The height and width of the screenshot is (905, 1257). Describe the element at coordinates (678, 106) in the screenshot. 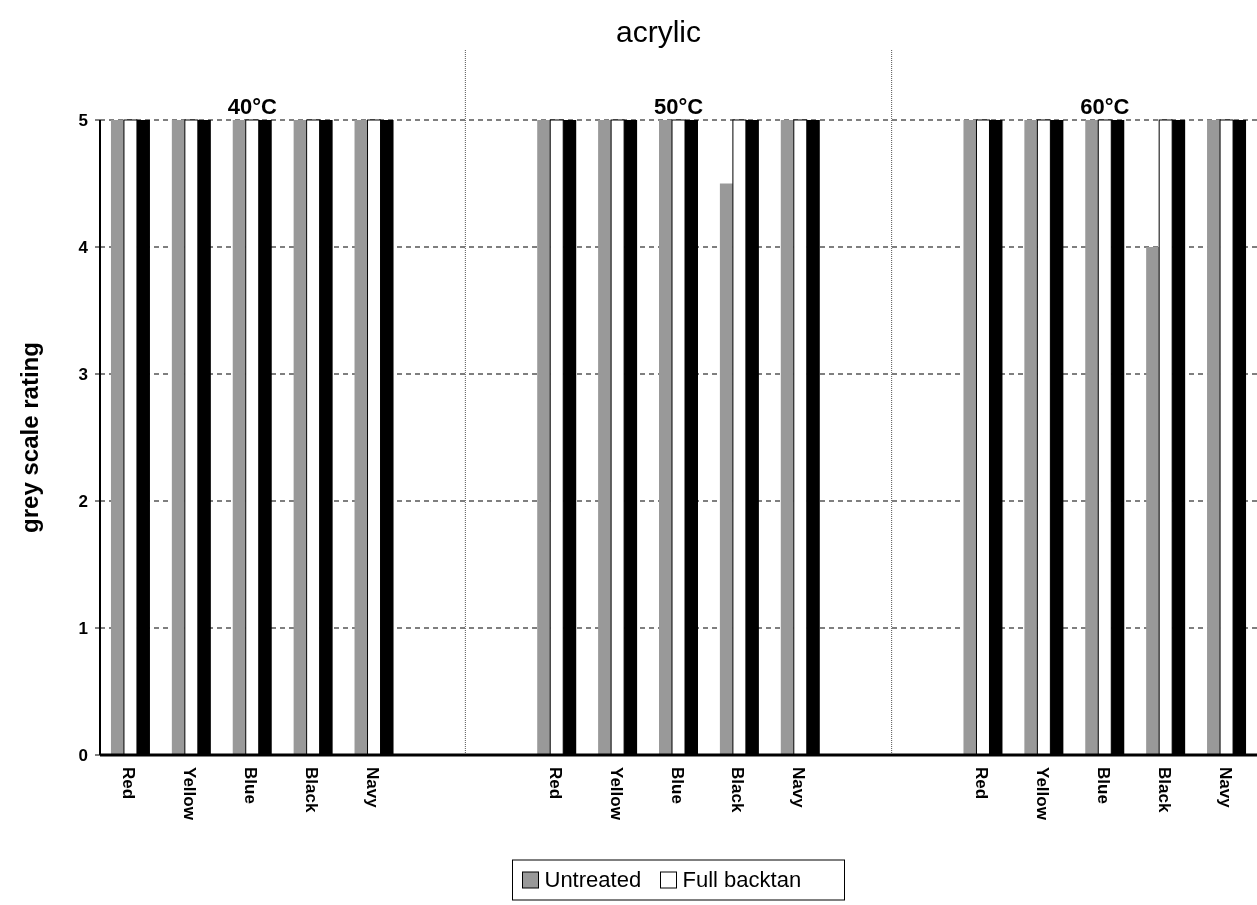

I see `text: 50°C` at that location.